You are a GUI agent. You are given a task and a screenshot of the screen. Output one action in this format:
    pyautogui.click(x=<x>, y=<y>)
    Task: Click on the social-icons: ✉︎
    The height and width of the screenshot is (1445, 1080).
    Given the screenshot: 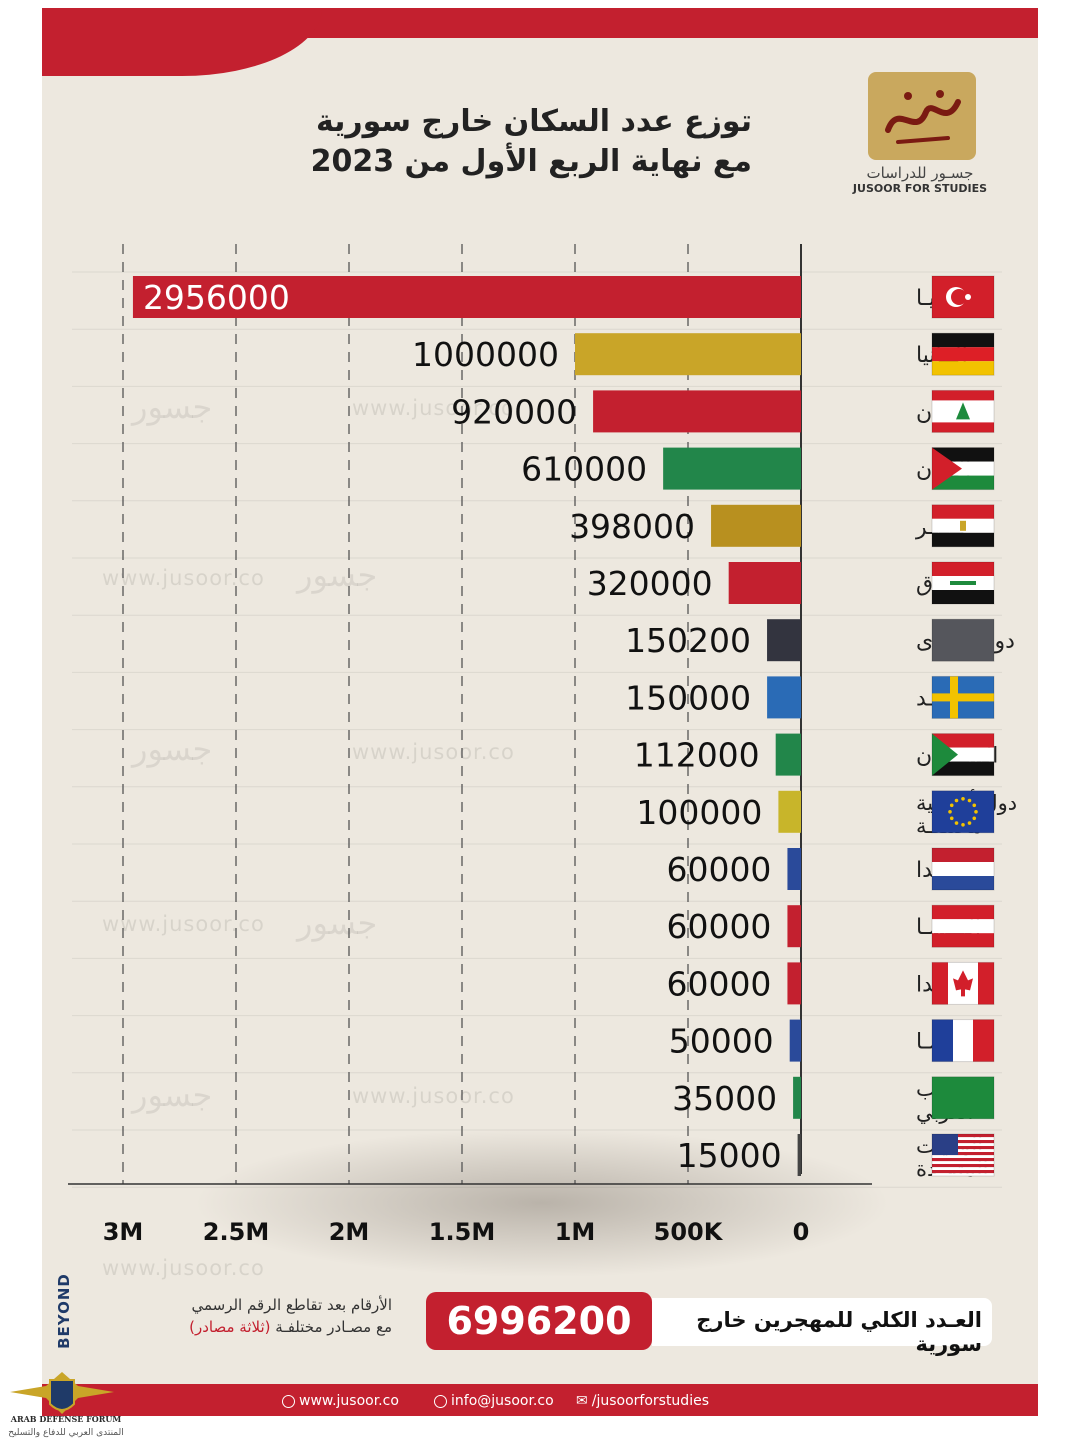 What is the action you would take?
    pyautogui.click(x=582, y=1401)
    